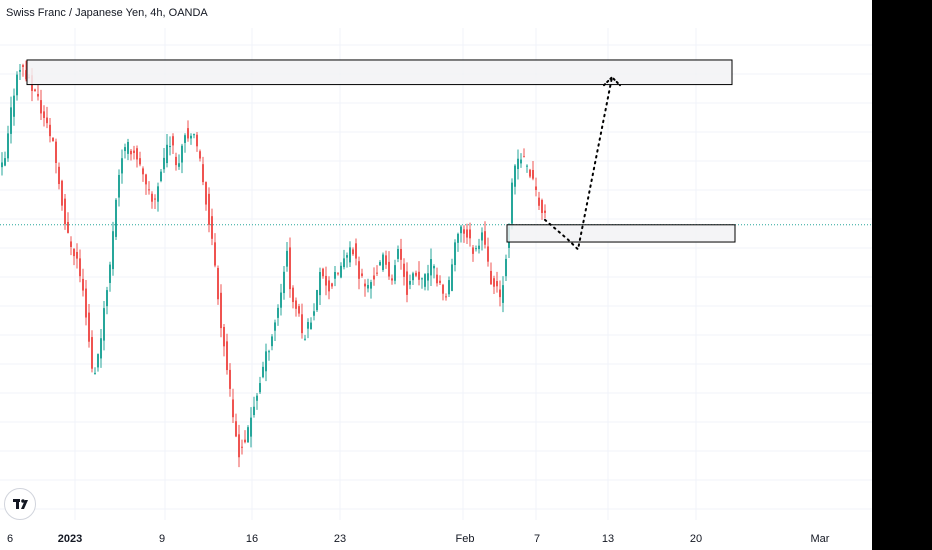 Image resolution: width=932 pixels, height=550 pixels. What do you see at coordinates (418, 539) in the screenshot?
I see `x-axis: 6 2023 9 16 23 Feb 7 13 20 Mar` at bounding box center [418, 539].